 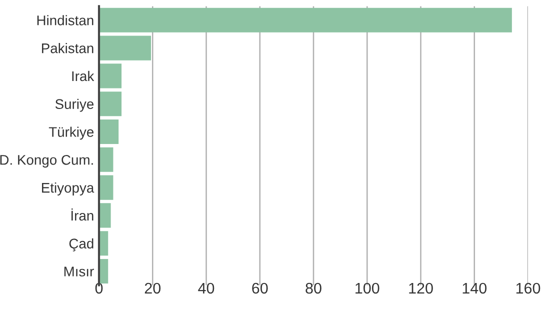 What do you see at coordinates (206, 288) in the screenshot?
I see `x-tick-label: 40` at bounding box center [206, 288].